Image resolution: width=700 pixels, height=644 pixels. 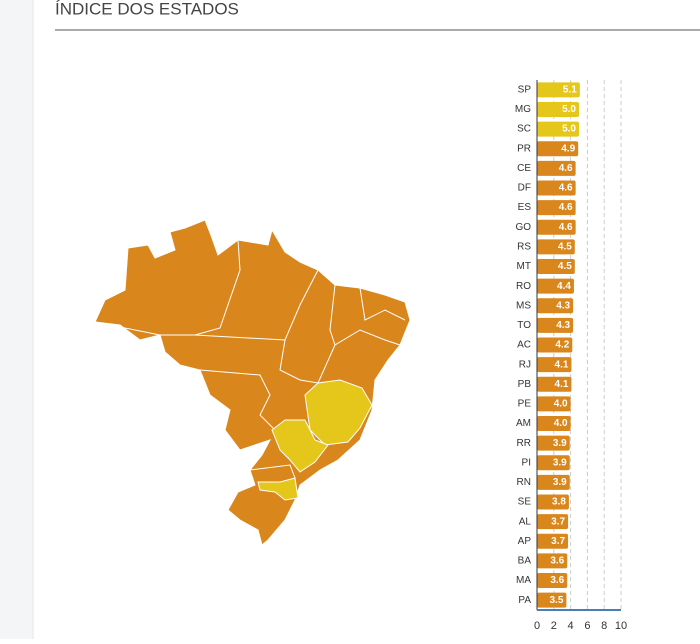 What do you see at coordinates (524, 168) in the screenshot?
I see `y-tick-label: CE` at bounding box center [524, 168].